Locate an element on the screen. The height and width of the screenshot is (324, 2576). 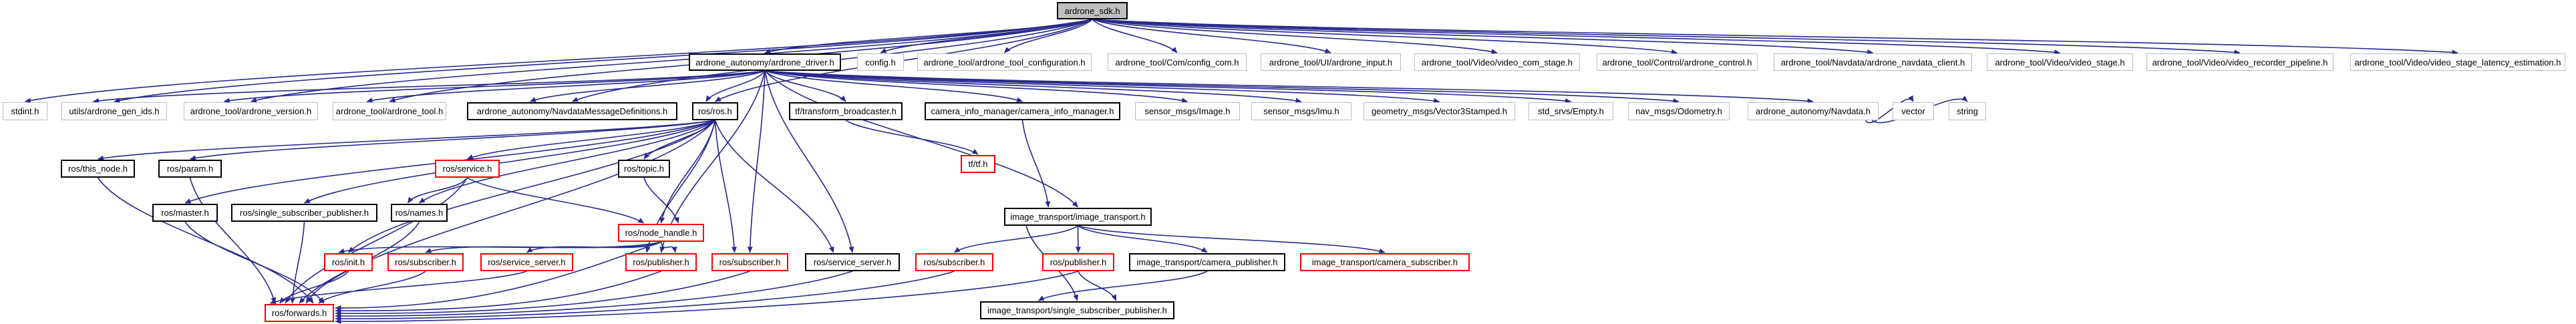
include-edge-sub1-forwards is located at coordinates (372, 287).